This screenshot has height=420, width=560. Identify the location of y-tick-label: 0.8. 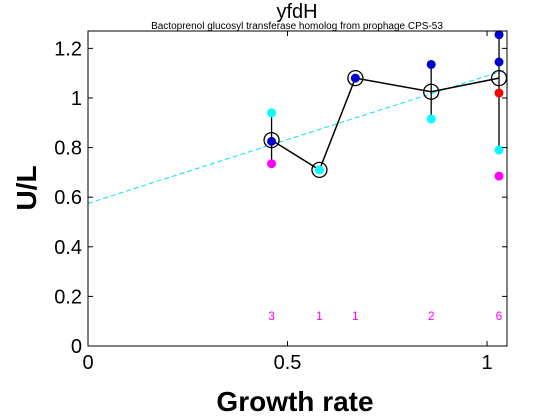
(68, 149).